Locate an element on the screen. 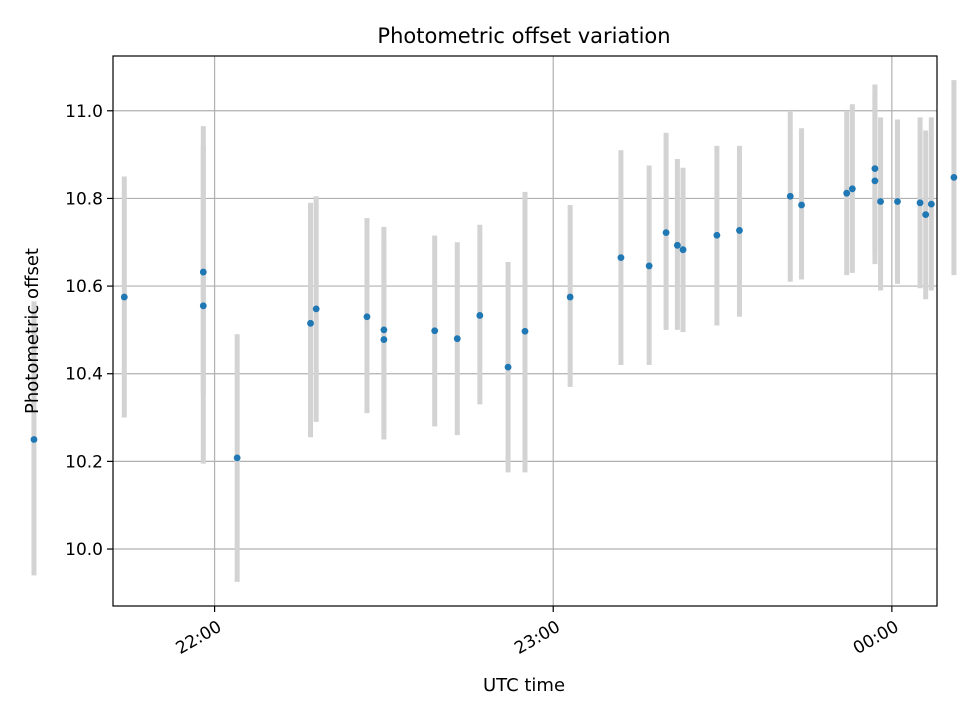 The width and height of the screenshot is (960, 720). y-tick-label: 10.0 is located at coordinates (84, 550).